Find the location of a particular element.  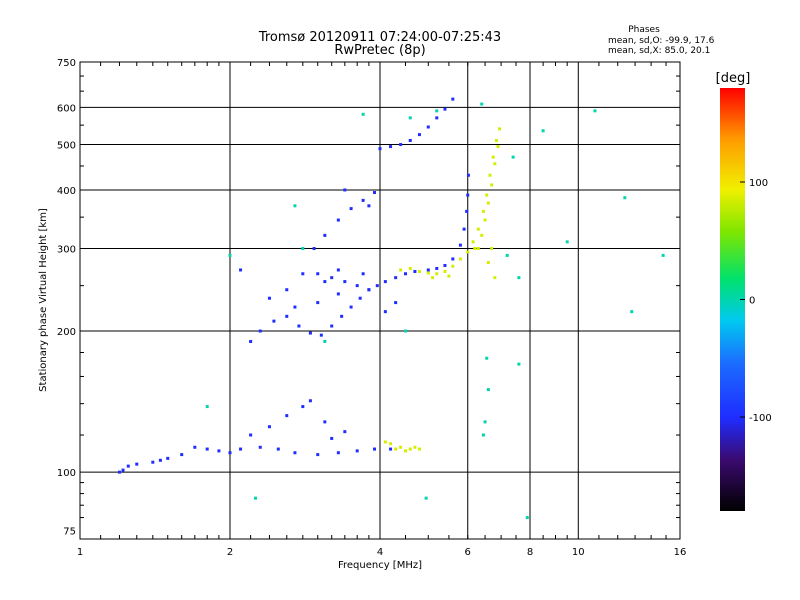

colorbar-tick-label: 0 is located at coordinates (752, 301).